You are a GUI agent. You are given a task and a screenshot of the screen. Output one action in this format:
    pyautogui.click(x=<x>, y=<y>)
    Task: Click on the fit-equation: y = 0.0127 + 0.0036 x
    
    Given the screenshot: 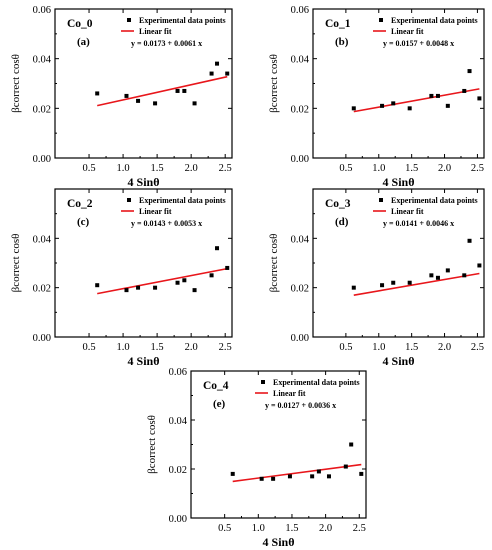 What is the action you would take?
    pyautogui.click(x=300, y=405)
    